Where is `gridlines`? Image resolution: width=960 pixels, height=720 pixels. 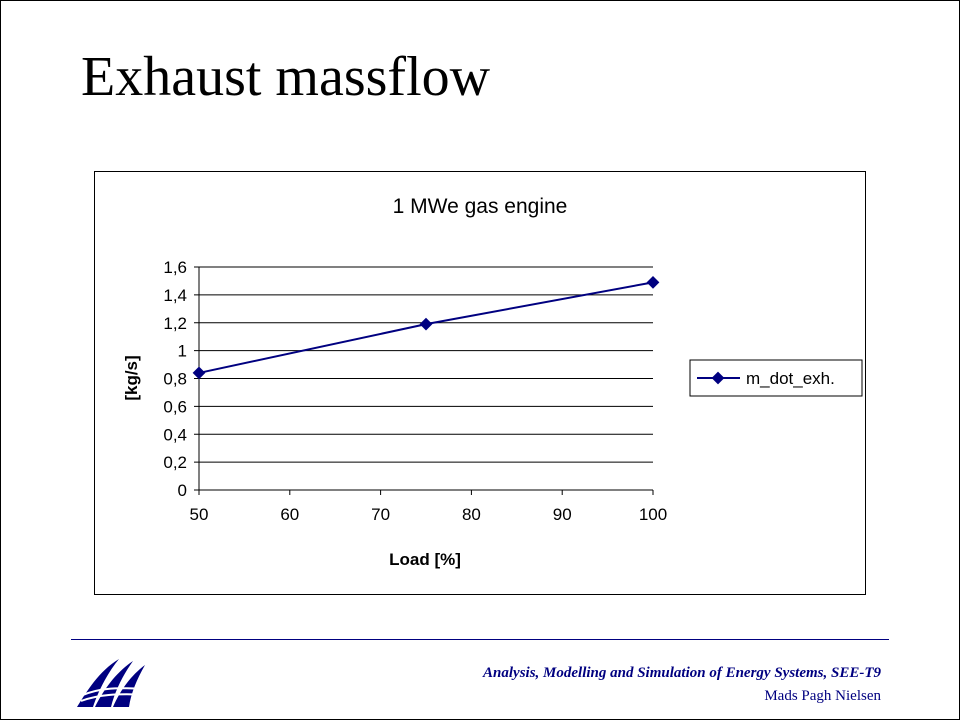 gridlines is located at coordinates (426, 364).